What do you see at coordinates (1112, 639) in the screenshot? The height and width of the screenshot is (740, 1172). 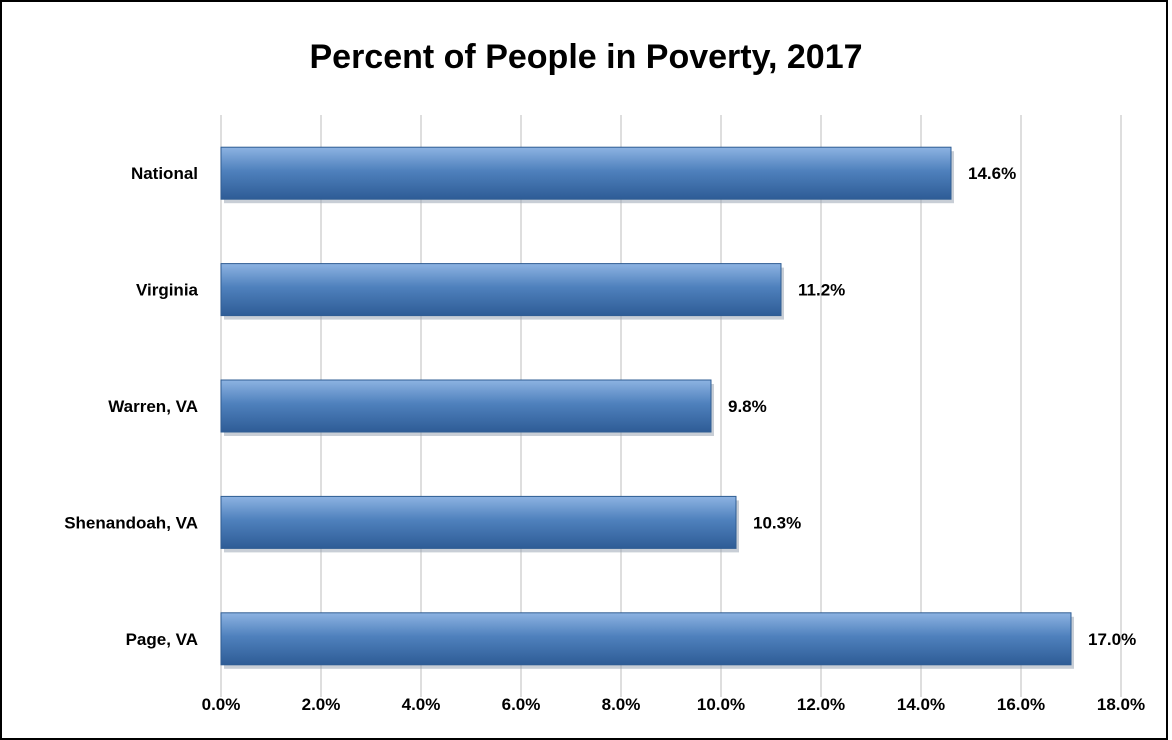 I see `data-label: 17.0%` at bounding box center [1112, 639].